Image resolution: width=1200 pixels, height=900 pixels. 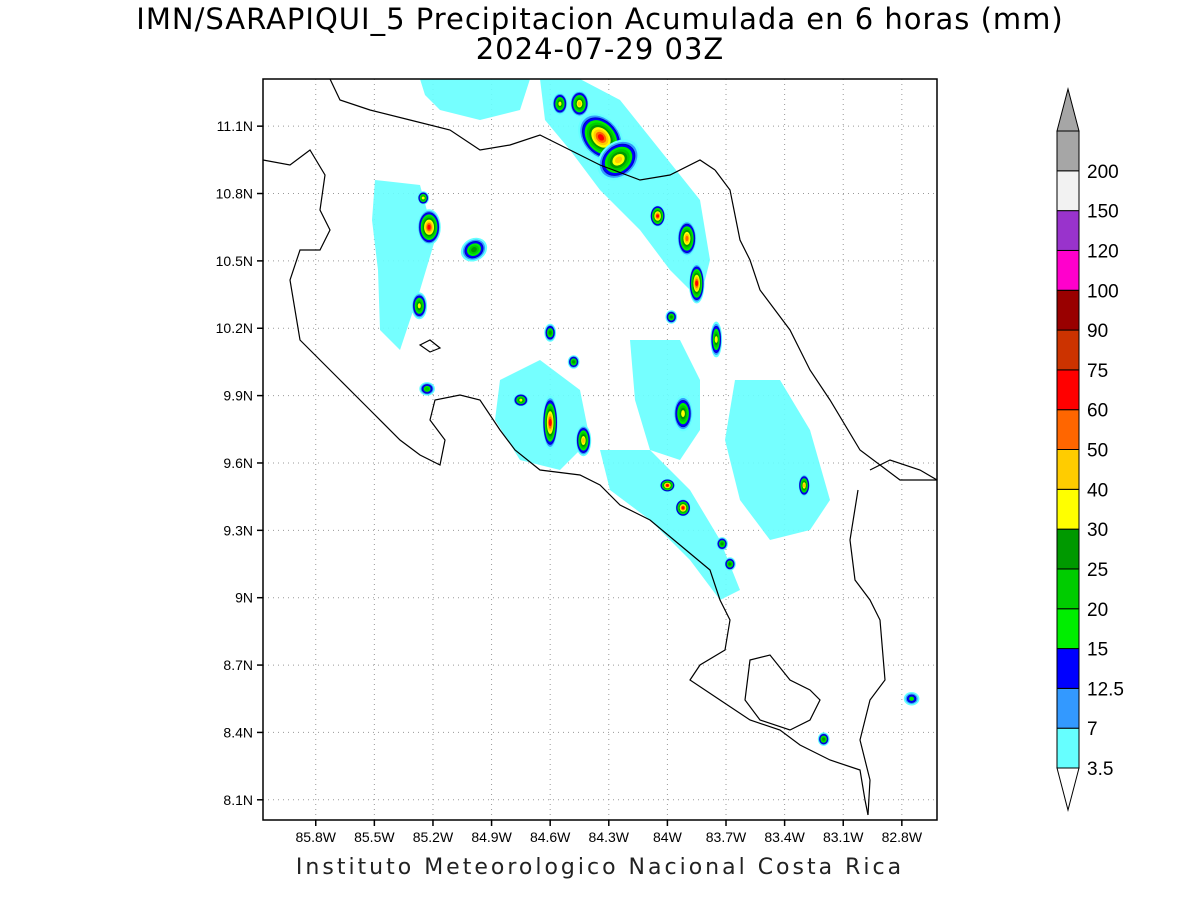 What do you see at coordinates (670, 525) in the screenshot?
I see `precip-halo-south` at bounding box center [670, 525].